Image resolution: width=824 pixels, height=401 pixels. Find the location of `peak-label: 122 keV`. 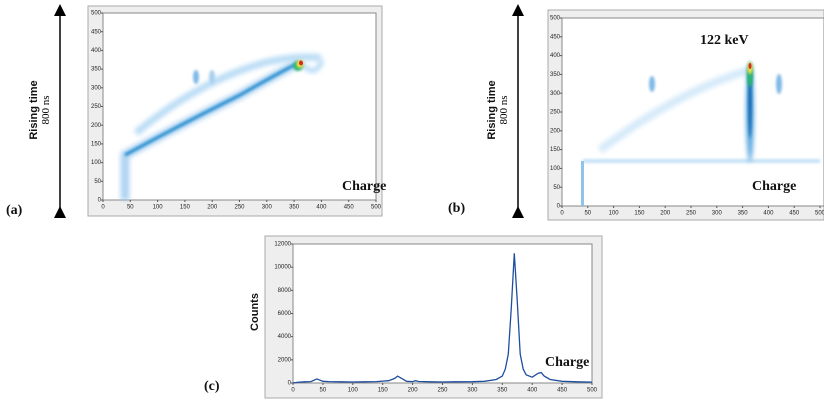

peak-label: 122 keV is located at coordinates (724, 40).